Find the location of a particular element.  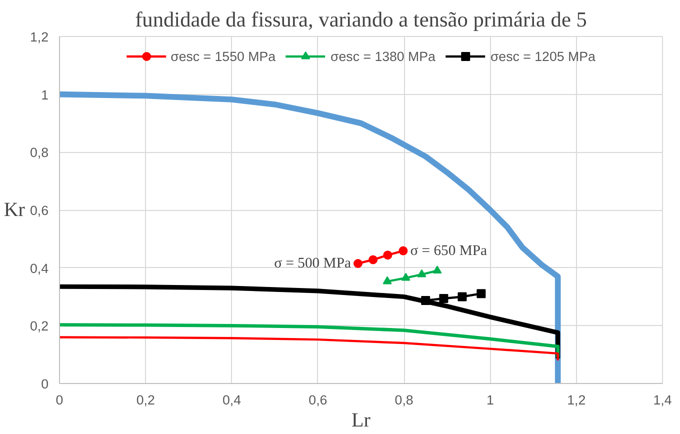

y-tick-label: 1,2 is located at coordinates (39, 37).